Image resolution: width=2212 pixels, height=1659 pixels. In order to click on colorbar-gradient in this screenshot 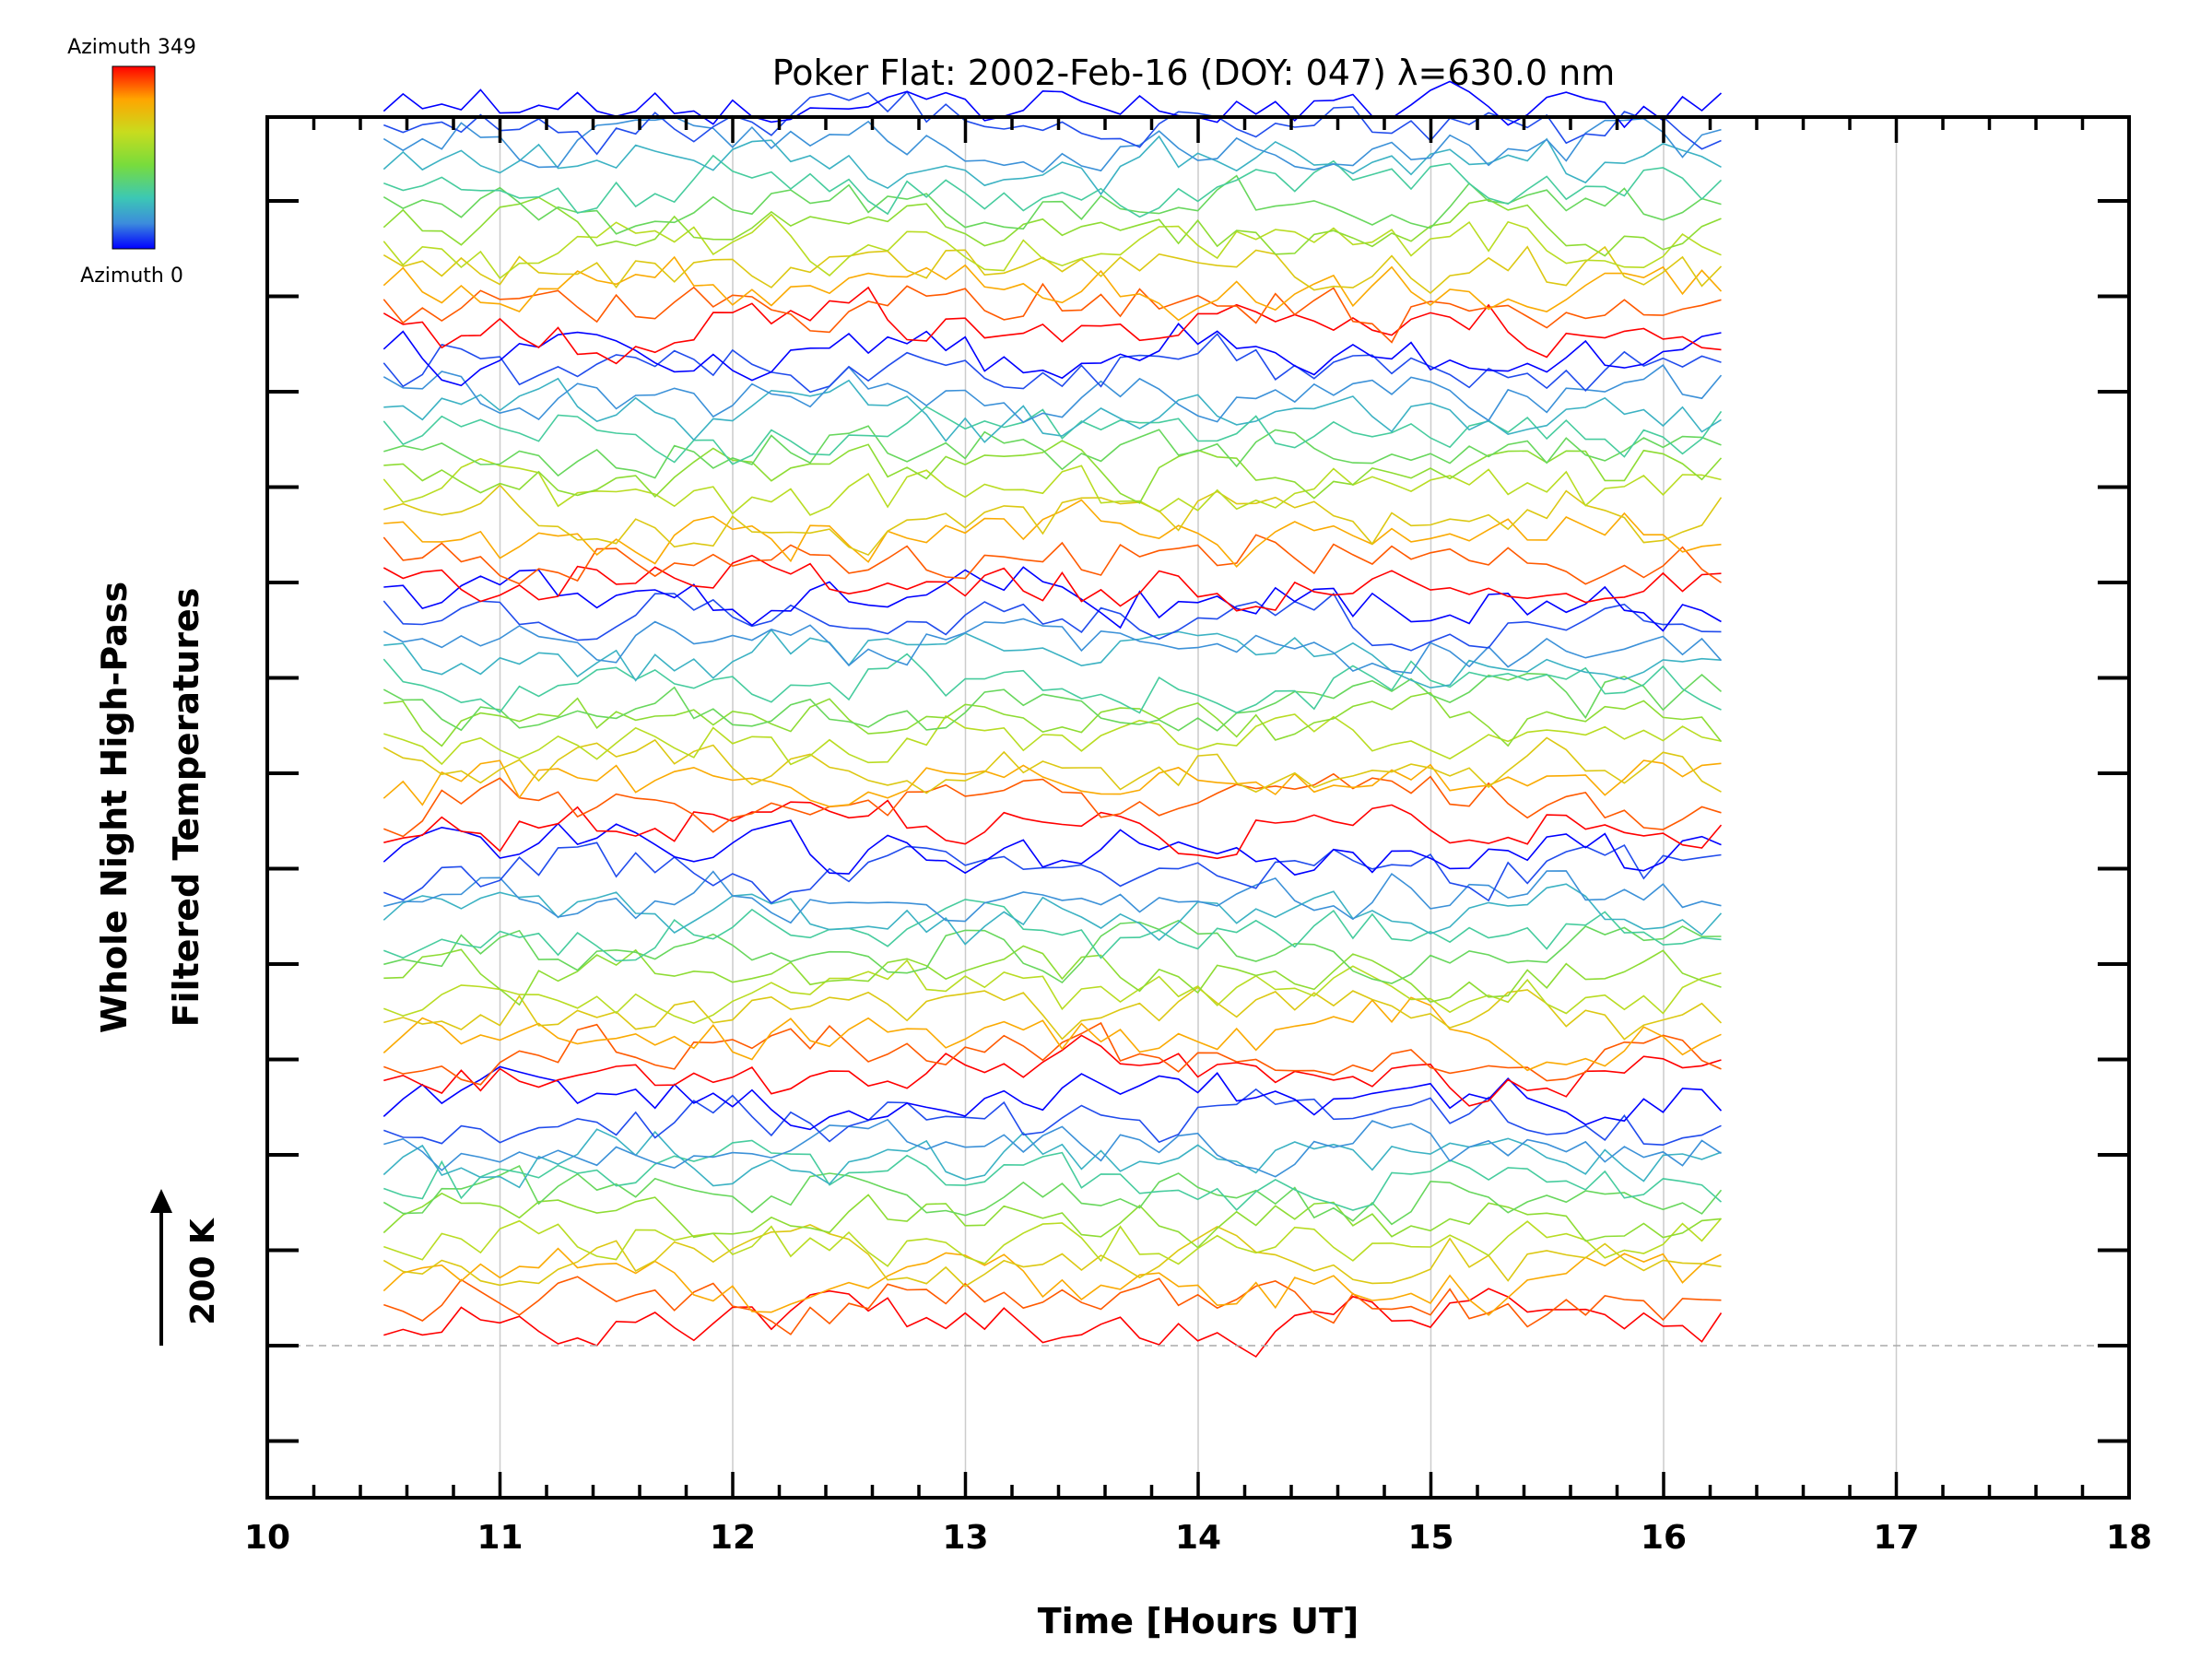, I will do `click(134, 157)`.